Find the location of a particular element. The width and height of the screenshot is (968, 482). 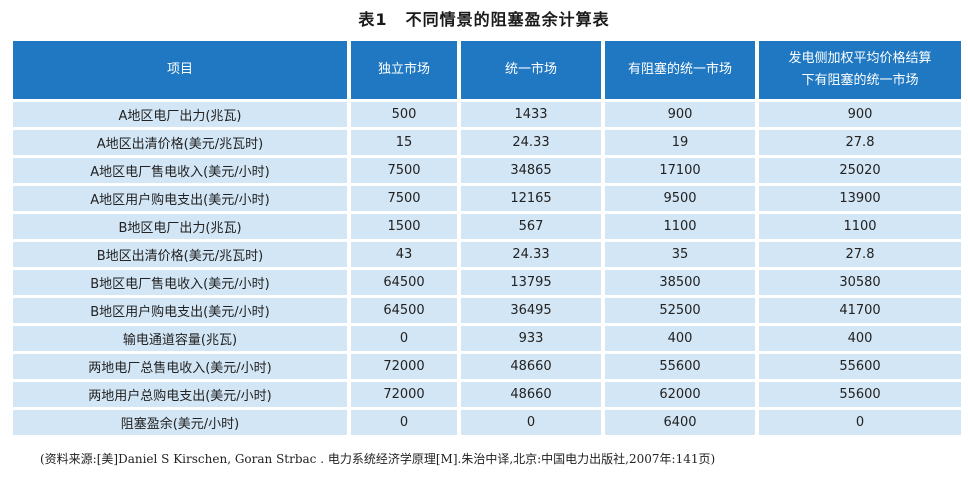

unified-market-value: 36495 is located at coordinates (531, 310).